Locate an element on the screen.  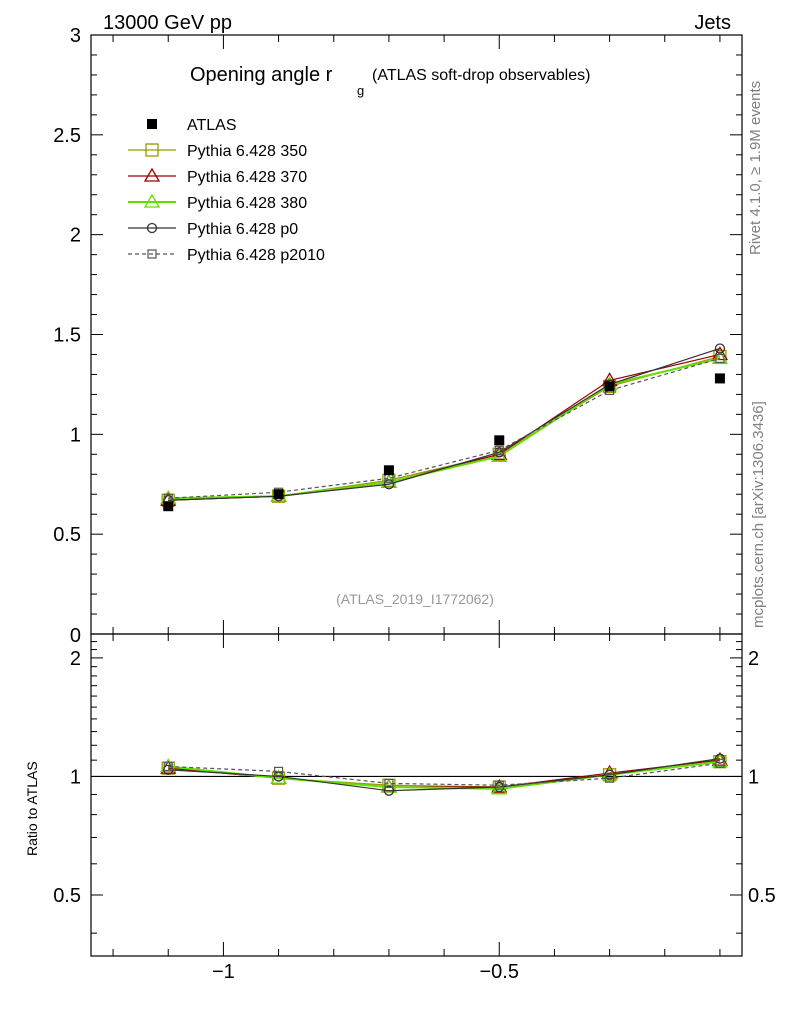
x-tick-label: −1 is located at coordinates (223, 972).